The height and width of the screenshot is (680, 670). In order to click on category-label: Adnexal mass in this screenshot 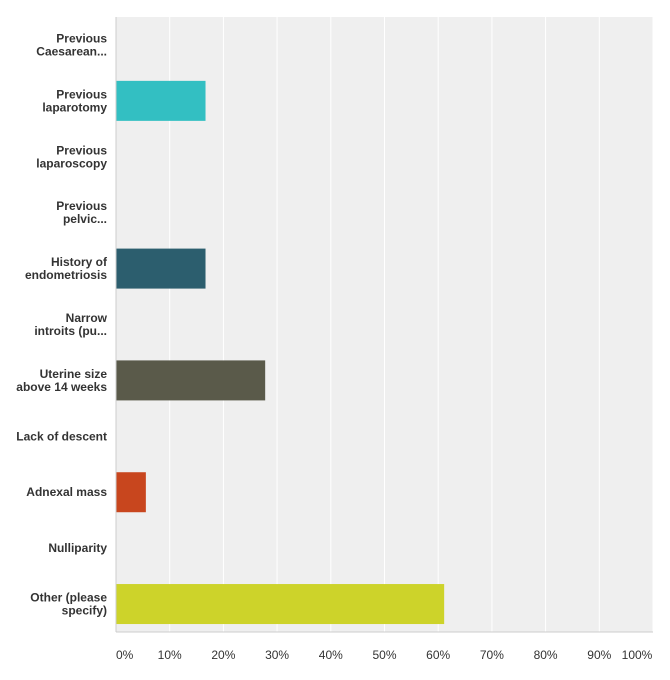, I will do `click(66, 492)`.